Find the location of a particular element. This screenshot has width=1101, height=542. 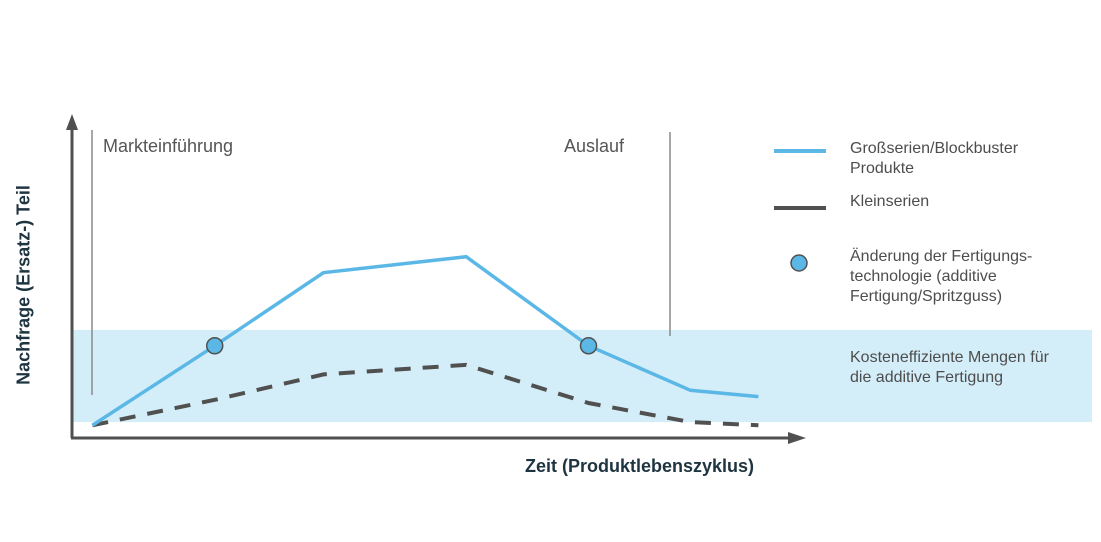

phase-label-markteinfuehrung: Markteinführung is located at coordinates (168, 146).